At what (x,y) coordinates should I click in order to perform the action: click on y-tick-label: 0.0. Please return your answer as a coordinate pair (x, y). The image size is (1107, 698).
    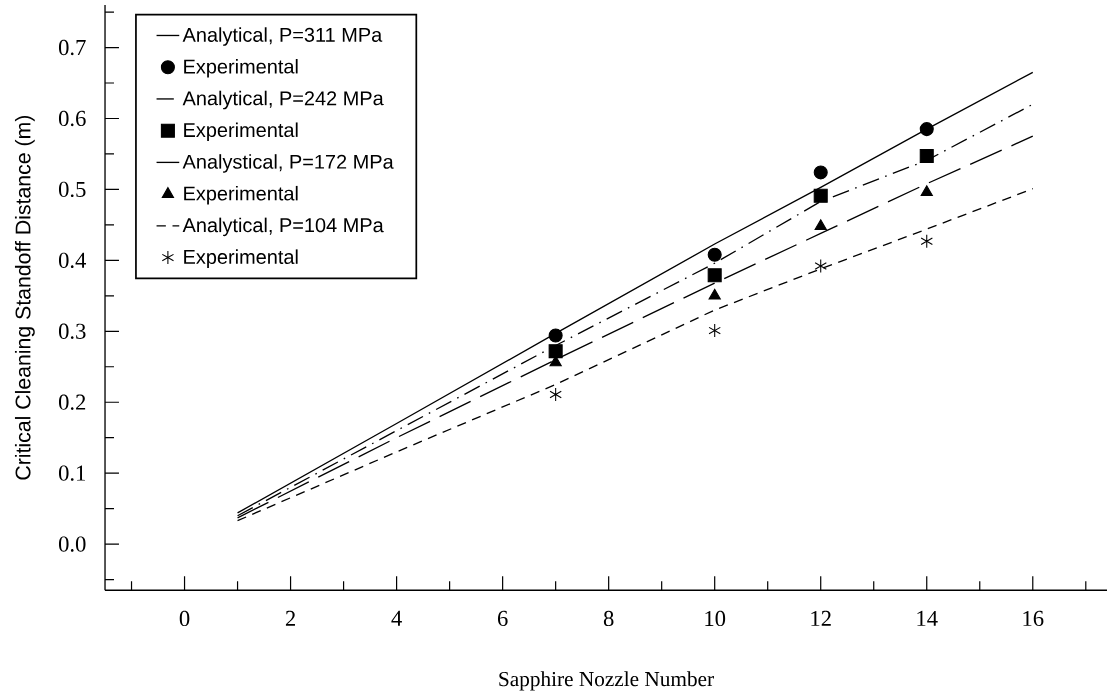
    Looking at the image, I should click on (72, 544).